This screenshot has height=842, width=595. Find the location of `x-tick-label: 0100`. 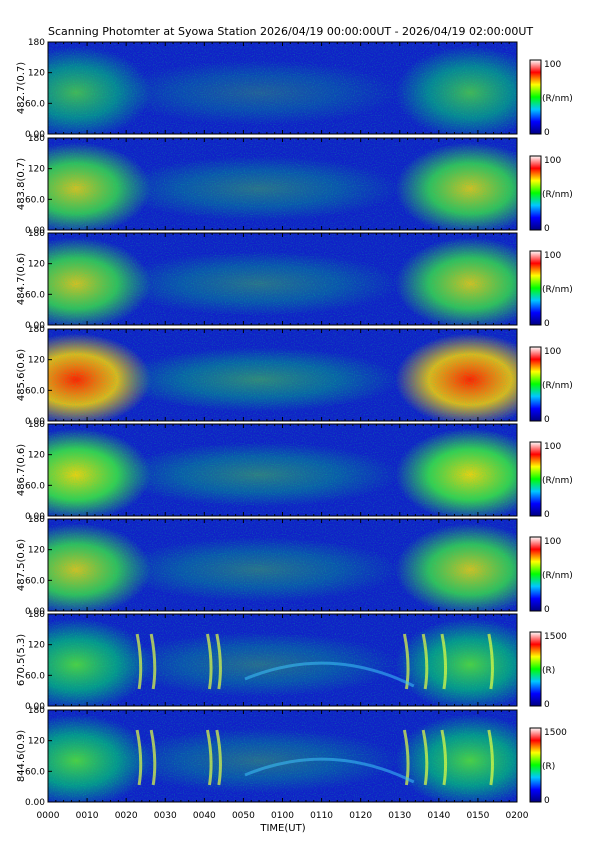

x-tick-label: 0100 is located at coordinates (282, 816).